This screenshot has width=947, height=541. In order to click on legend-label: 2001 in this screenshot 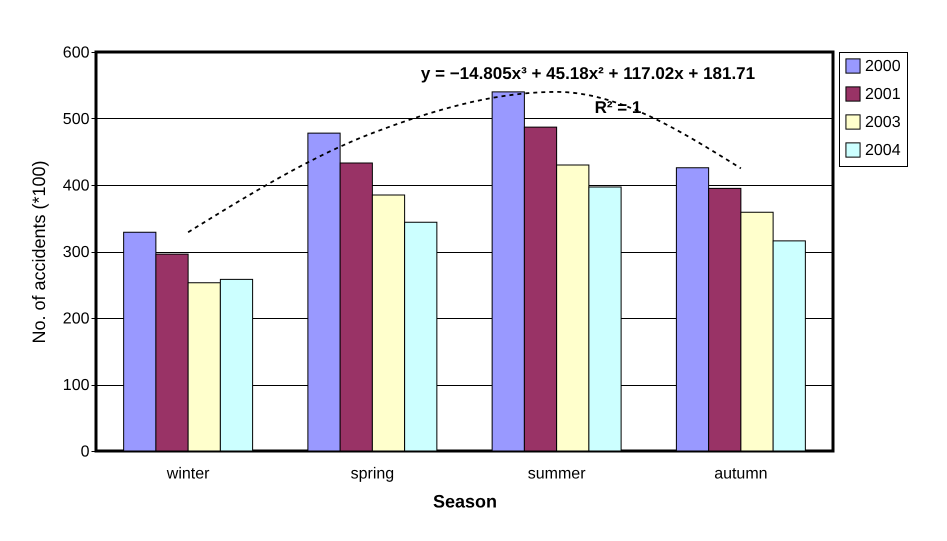, I will do `click(883, 94)`.